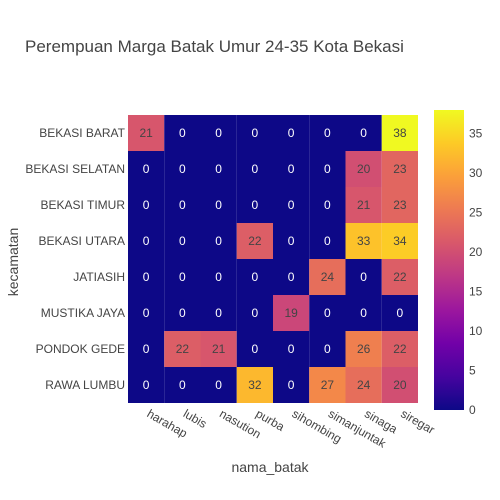 Image resolution: width=500 pixels, height=500 pixels. Describe the element at coordinates (13, 262) in the screenshot. I see `y-axis-title: kecamatan` at that location.